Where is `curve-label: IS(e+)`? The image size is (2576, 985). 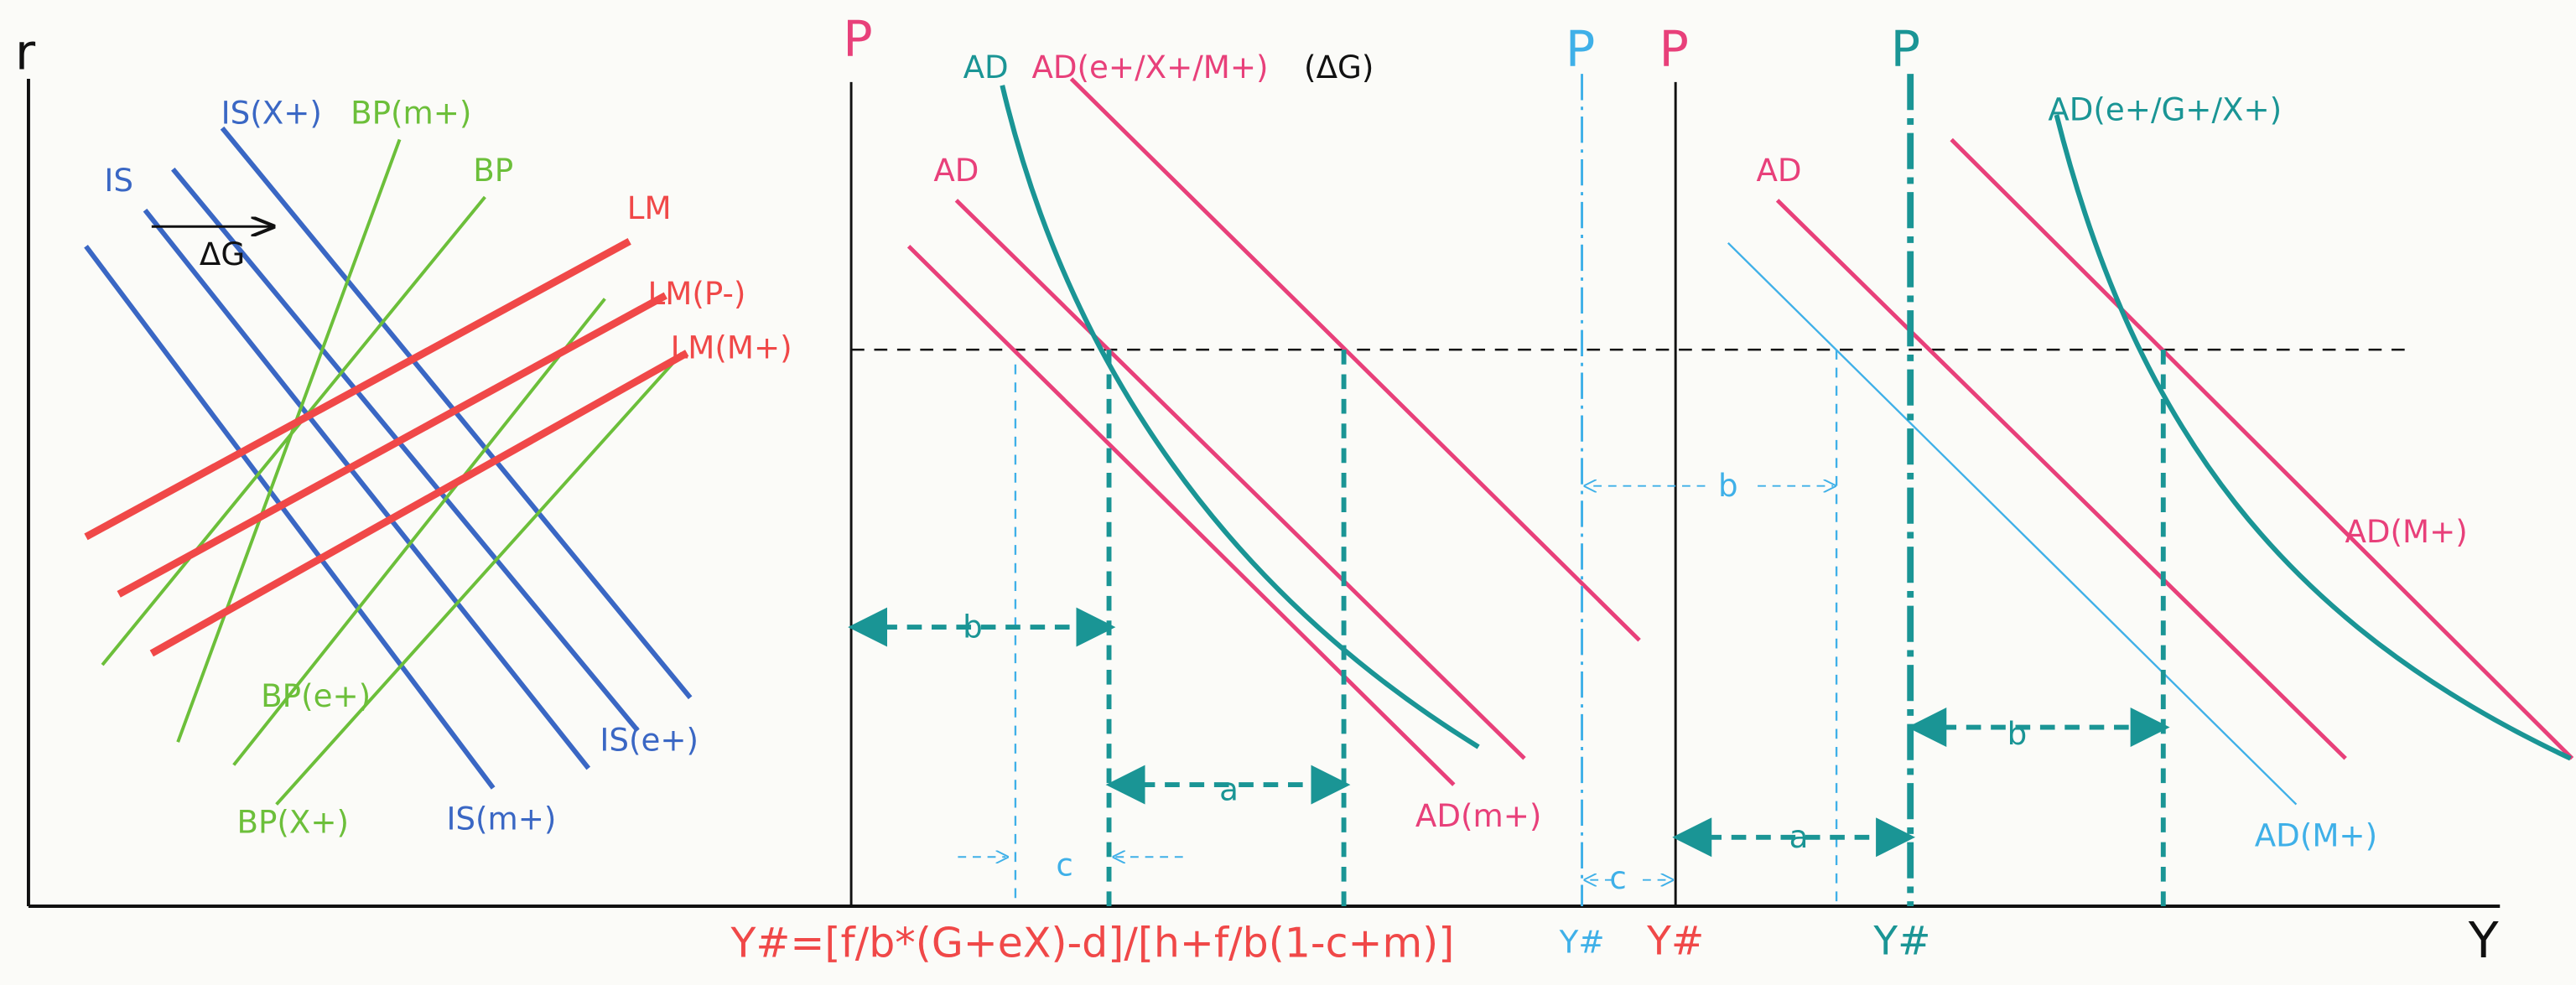 curve-label: IS(e+) is located at coordinates (649, 740).